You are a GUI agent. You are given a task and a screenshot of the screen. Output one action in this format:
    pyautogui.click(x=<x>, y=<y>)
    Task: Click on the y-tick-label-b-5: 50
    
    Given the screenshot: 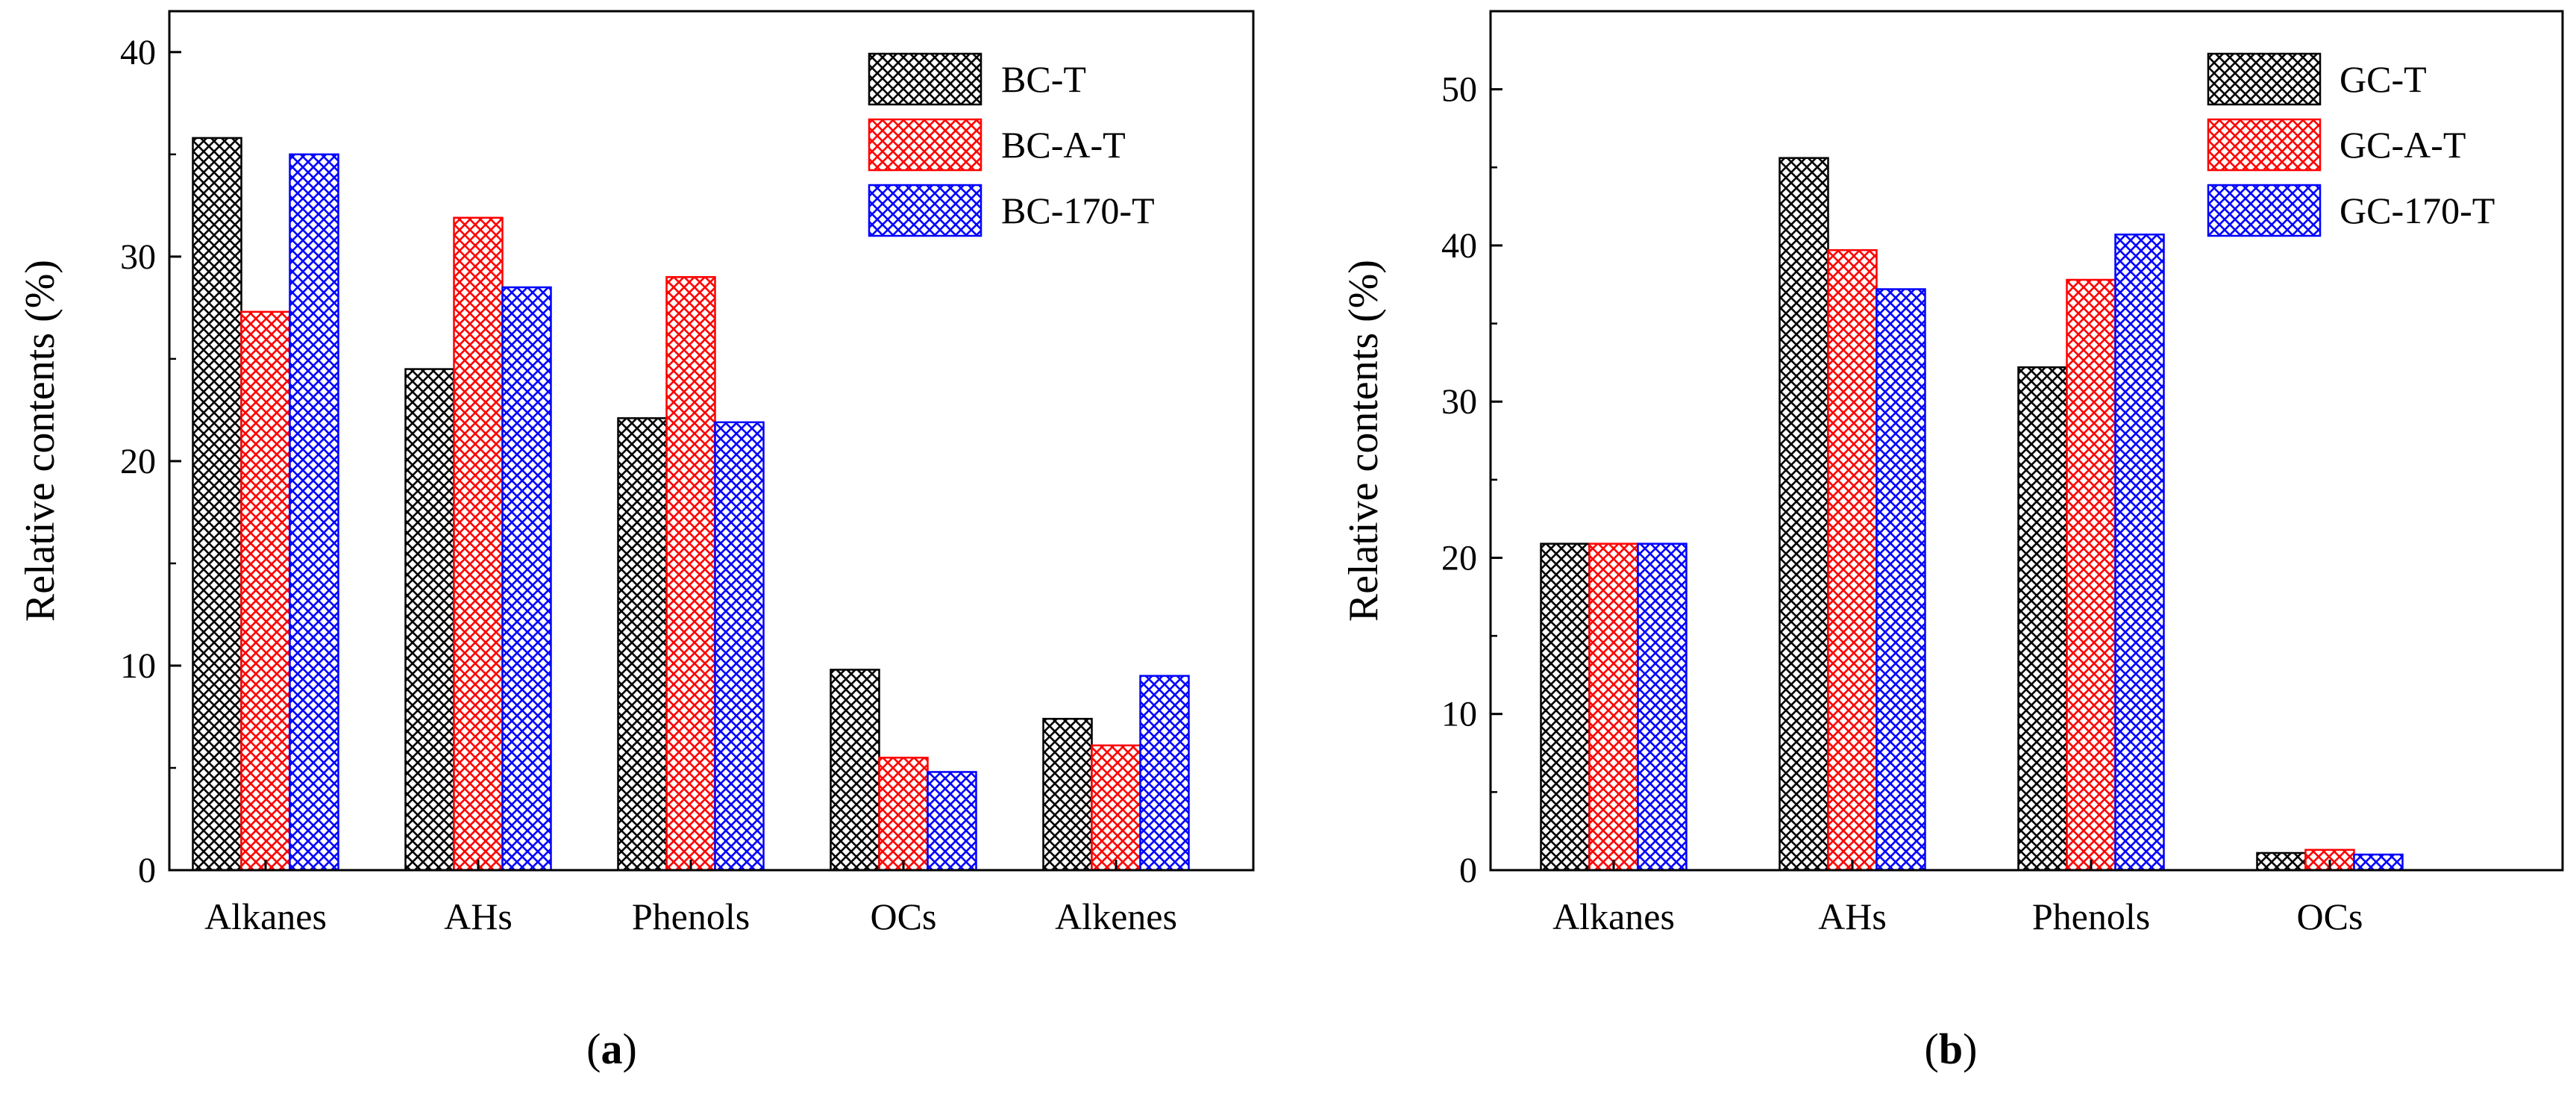 What is the action you would take?
    pyautogui.click(x=1459, y=90)
    